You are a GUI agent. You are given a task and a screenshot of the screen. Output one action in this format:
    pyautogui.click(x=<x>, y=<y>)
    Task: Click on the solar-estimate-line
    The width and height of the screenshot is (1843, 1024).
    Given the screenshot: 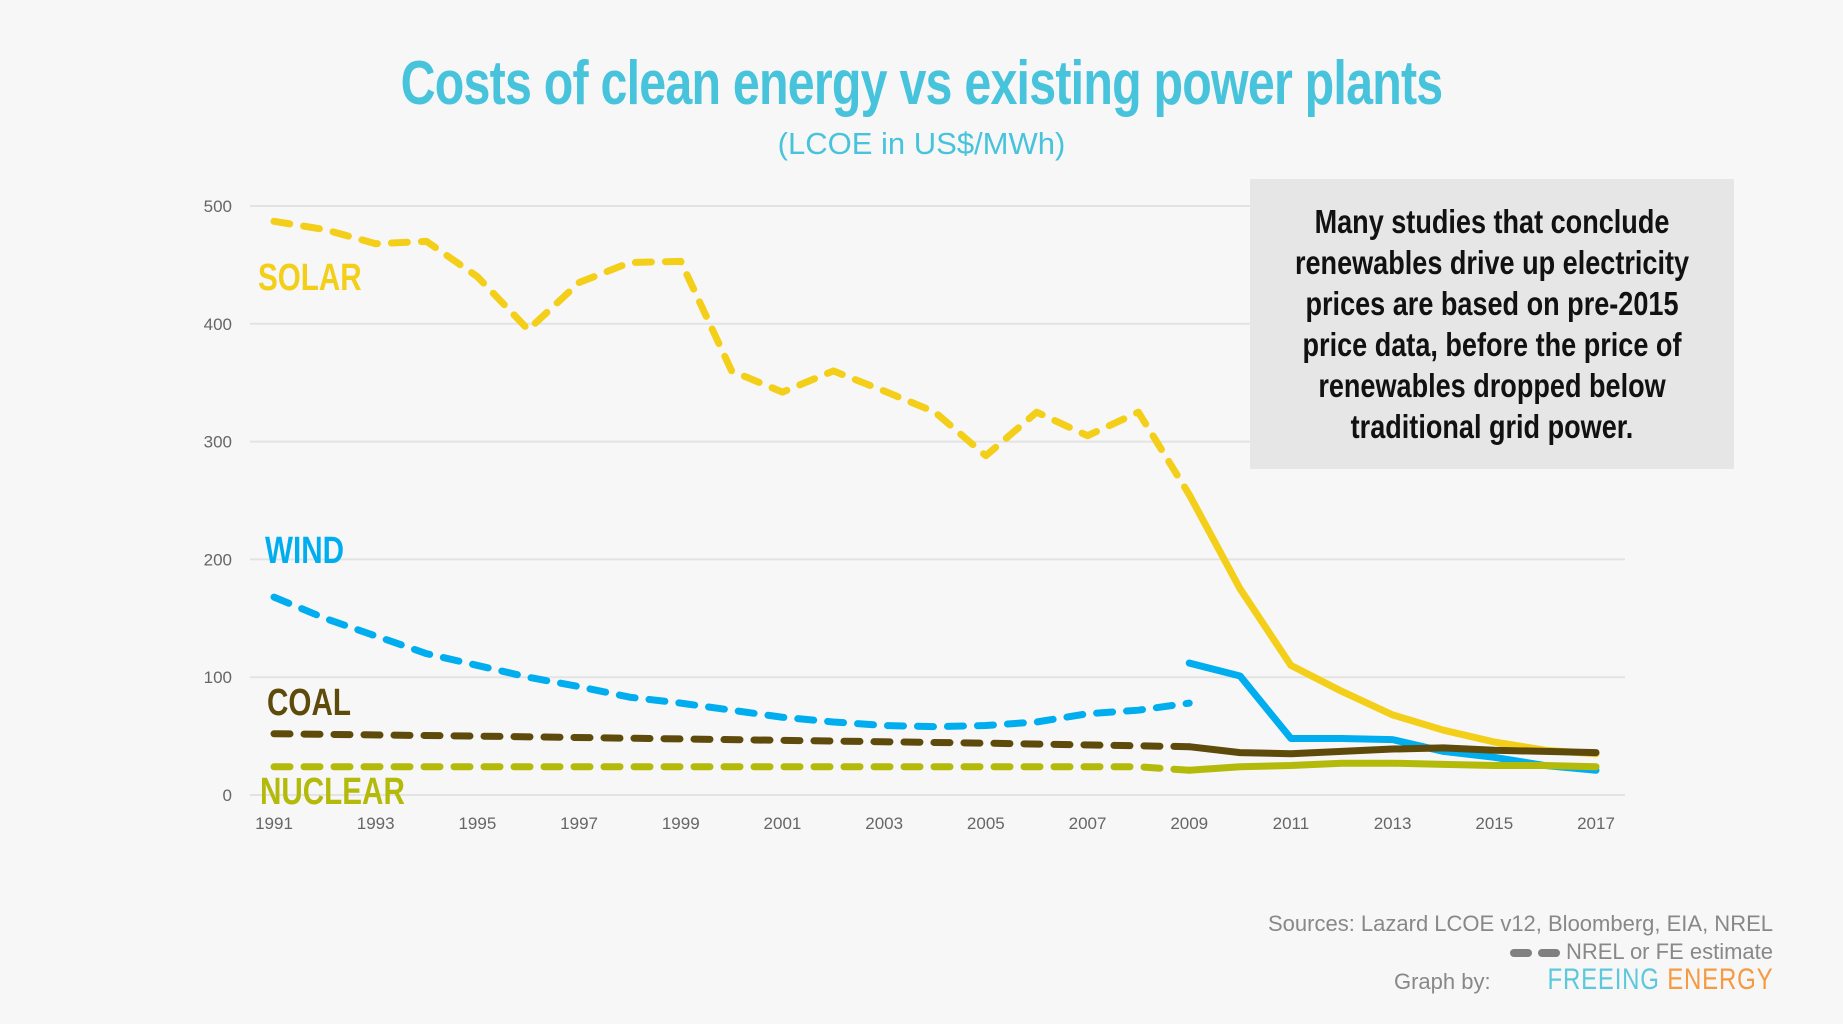 What is the action you would take?
    pyautogui.click(x=731, y=358)
    